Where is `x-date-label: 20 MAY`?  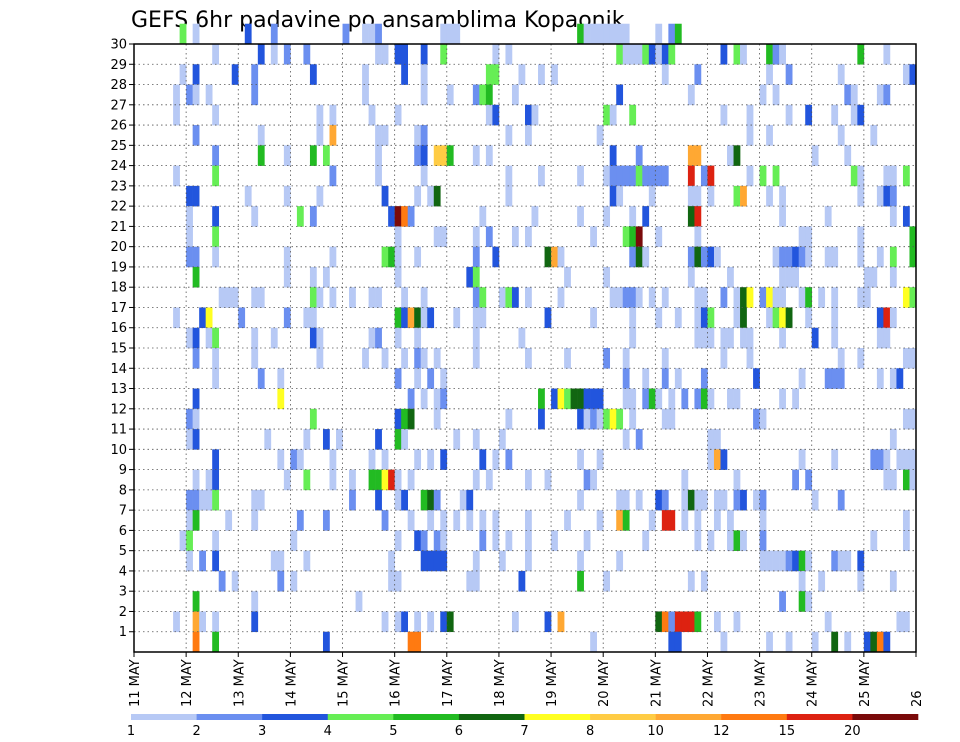
x-date-label: 20 MAY is located at coordinates (604, 683).